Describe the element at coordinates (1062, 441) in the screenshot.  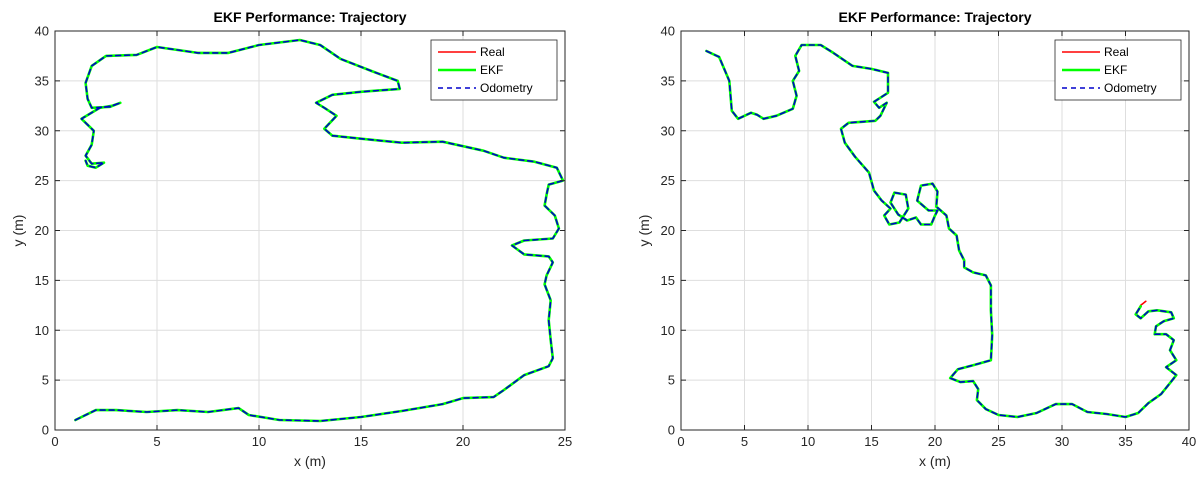
I see `x-tick-label: 30` at that location.